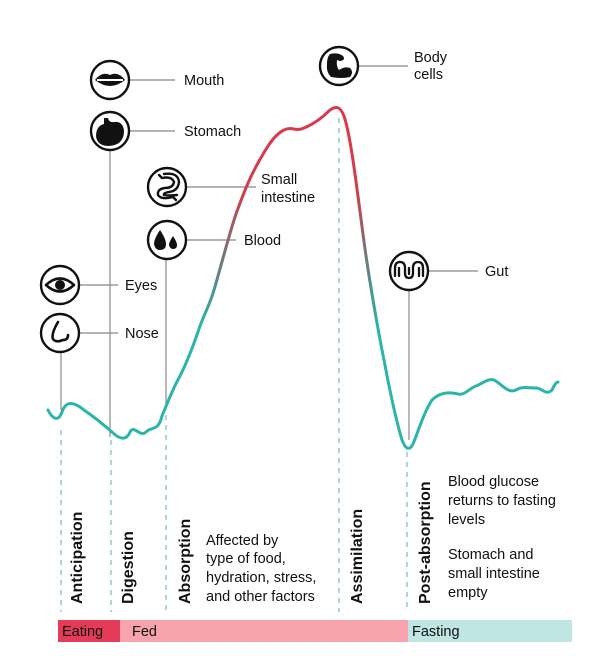 The image size is (600, 656). Describe the element at coordinates (339, 66) in the screenshot. I see `body-cells-icon` at that location.